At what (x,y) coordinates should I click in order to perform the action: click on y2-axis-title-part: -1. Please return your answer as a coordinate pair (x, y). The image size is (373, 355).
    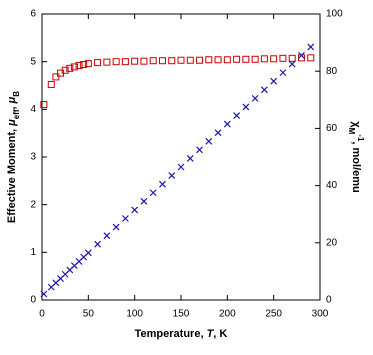
    Looking at the image, I should click on (360, 138).